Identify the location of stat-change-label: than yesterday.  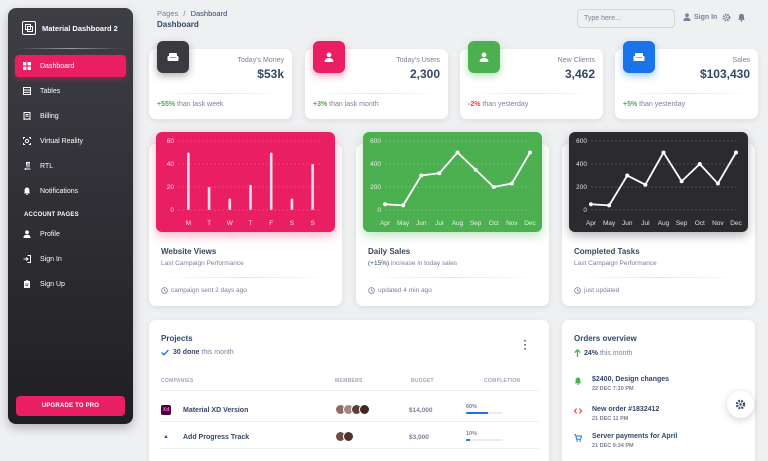
(661, 104).